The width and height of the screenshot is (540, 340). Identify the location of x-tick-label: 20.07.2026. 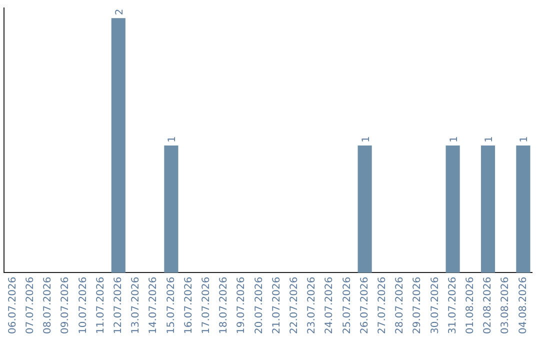
(259, 305).